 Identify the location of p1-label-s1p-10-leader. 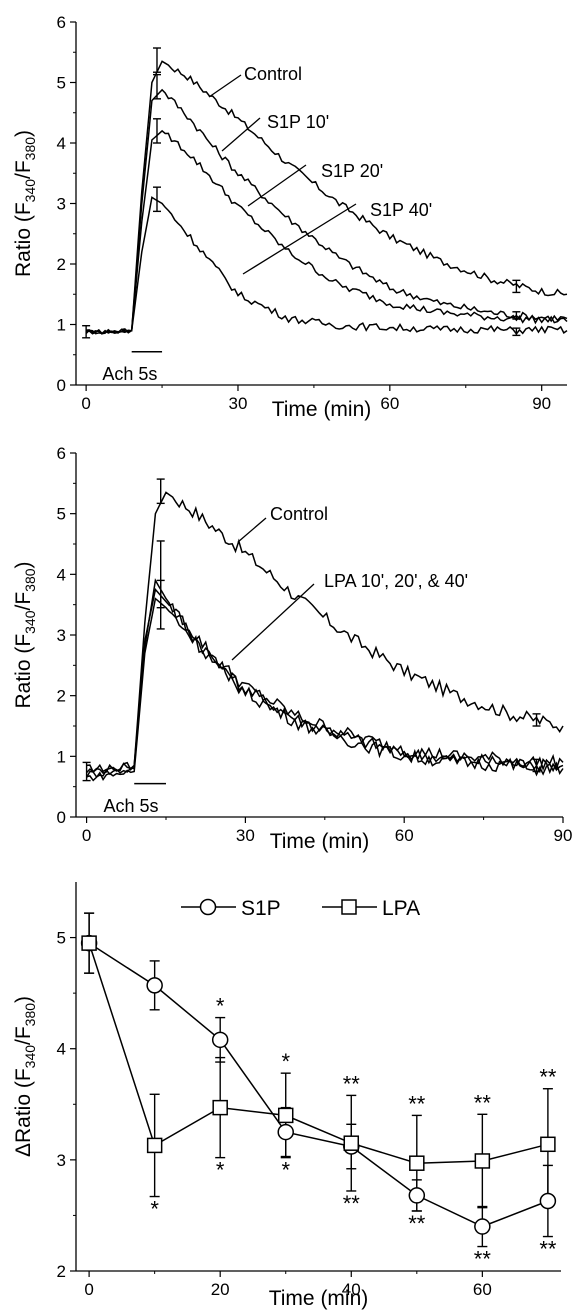
(241, 134).